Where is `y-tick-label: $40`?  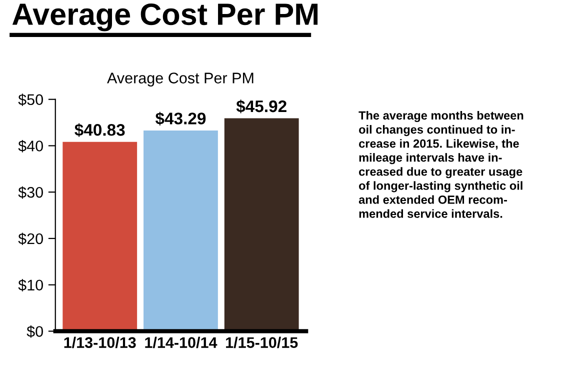
y-tick-label: $40 is located at coordinates (30, 146).